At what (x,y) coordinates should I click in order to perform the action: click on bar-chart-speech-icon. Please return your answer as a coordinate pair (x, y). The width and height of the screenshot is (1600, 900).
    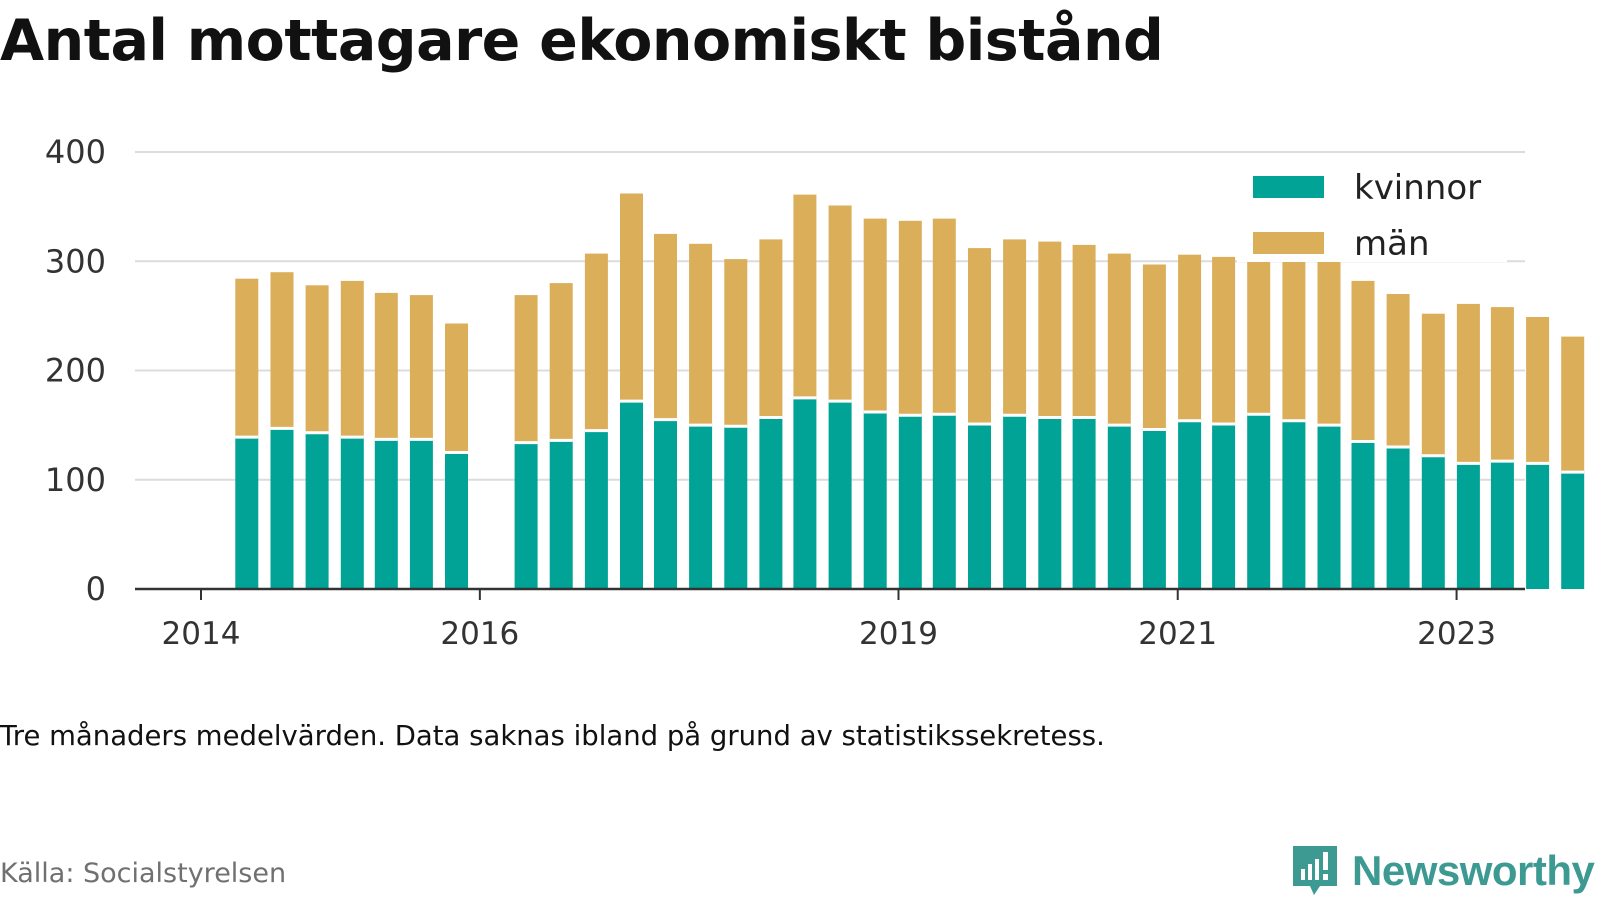
    Looking at the image, I should click on (1315, 870).